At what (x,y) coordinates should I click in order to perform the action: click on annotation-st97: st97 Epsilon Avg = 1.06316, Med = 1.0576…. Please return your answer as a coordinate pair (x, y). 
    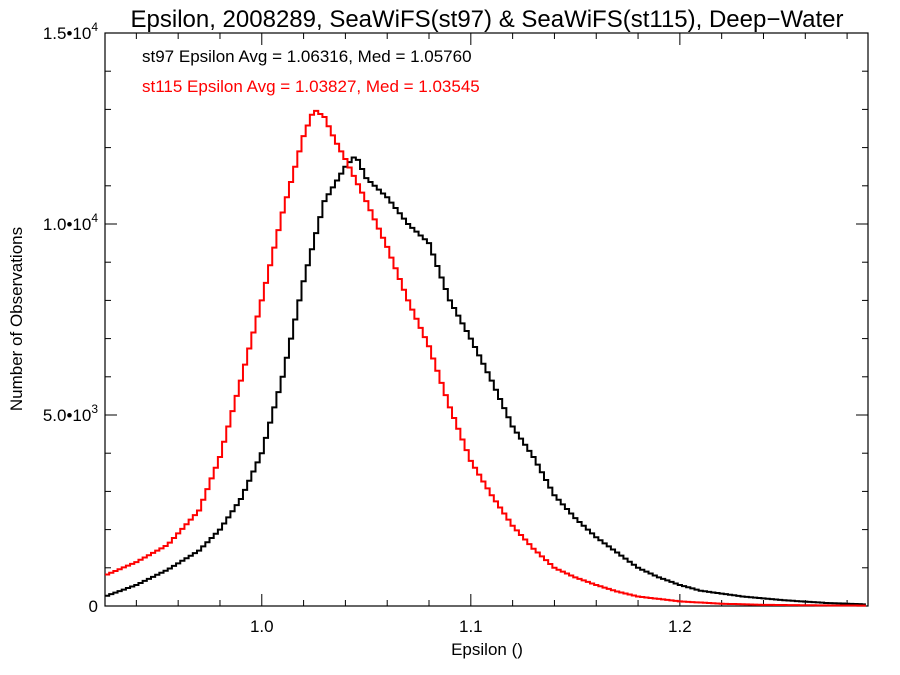
    Looking at the image, I should click on (307, 56).